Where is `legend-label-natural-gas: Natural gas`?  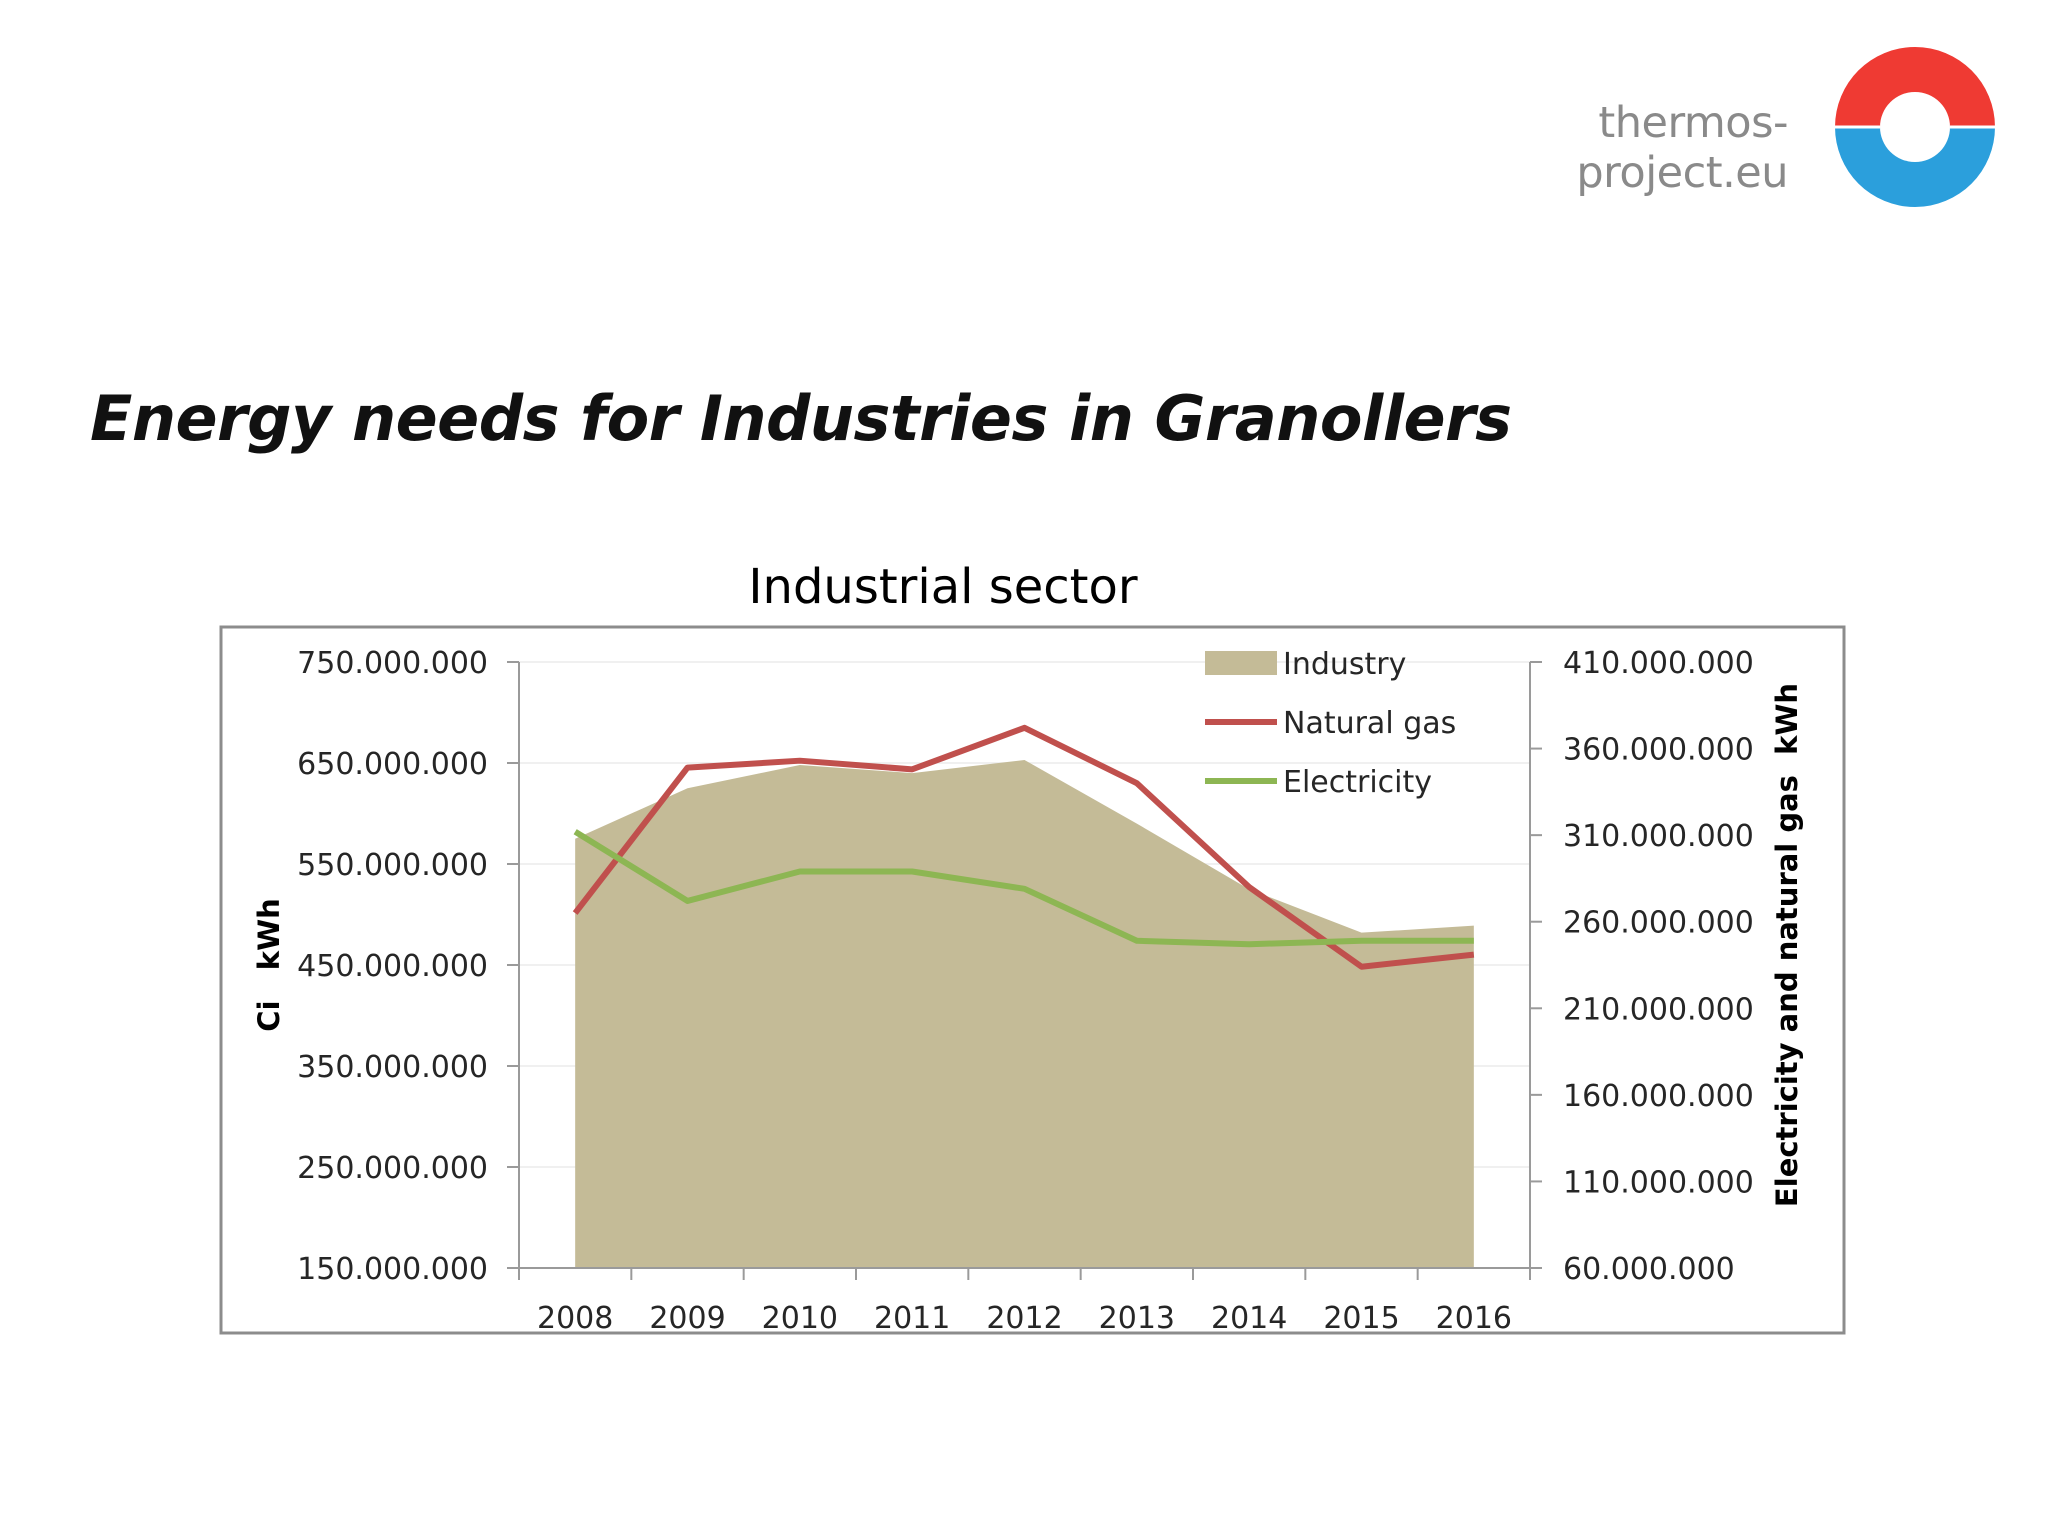 legend-label-natural-gas: Natural gas is located at coordinates (1369, 723).